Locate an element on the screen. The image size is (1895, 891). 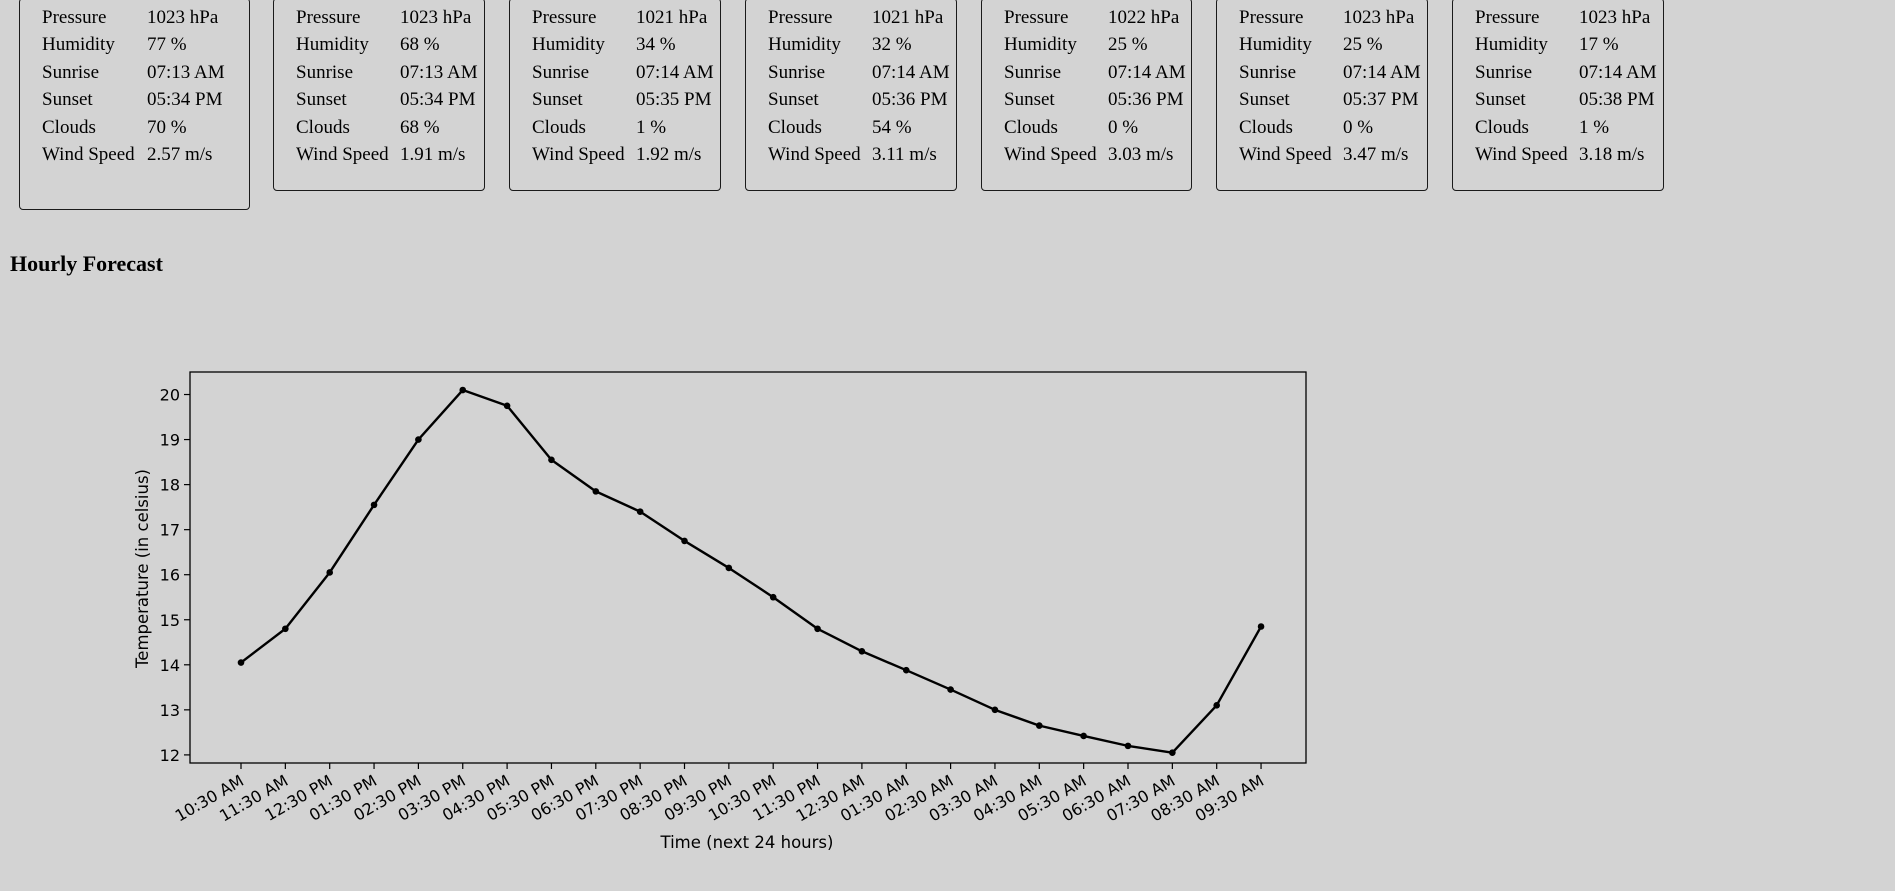
metric-value: 2.57 m/s is located at coordinates (180, 155).